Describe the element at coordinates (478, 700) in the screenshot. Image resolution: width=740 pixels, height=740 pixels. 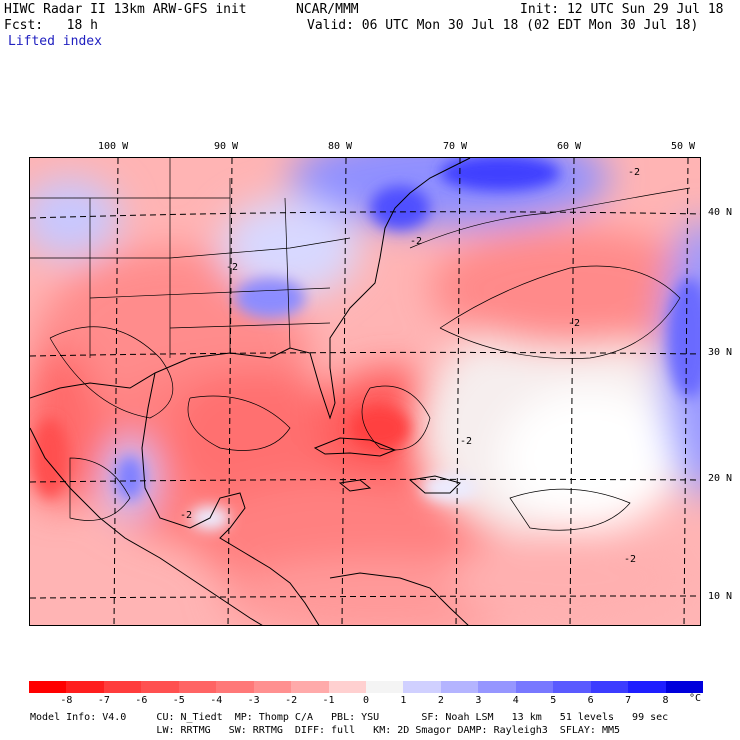
I see `colorbar-tick-label: 3` at that location.